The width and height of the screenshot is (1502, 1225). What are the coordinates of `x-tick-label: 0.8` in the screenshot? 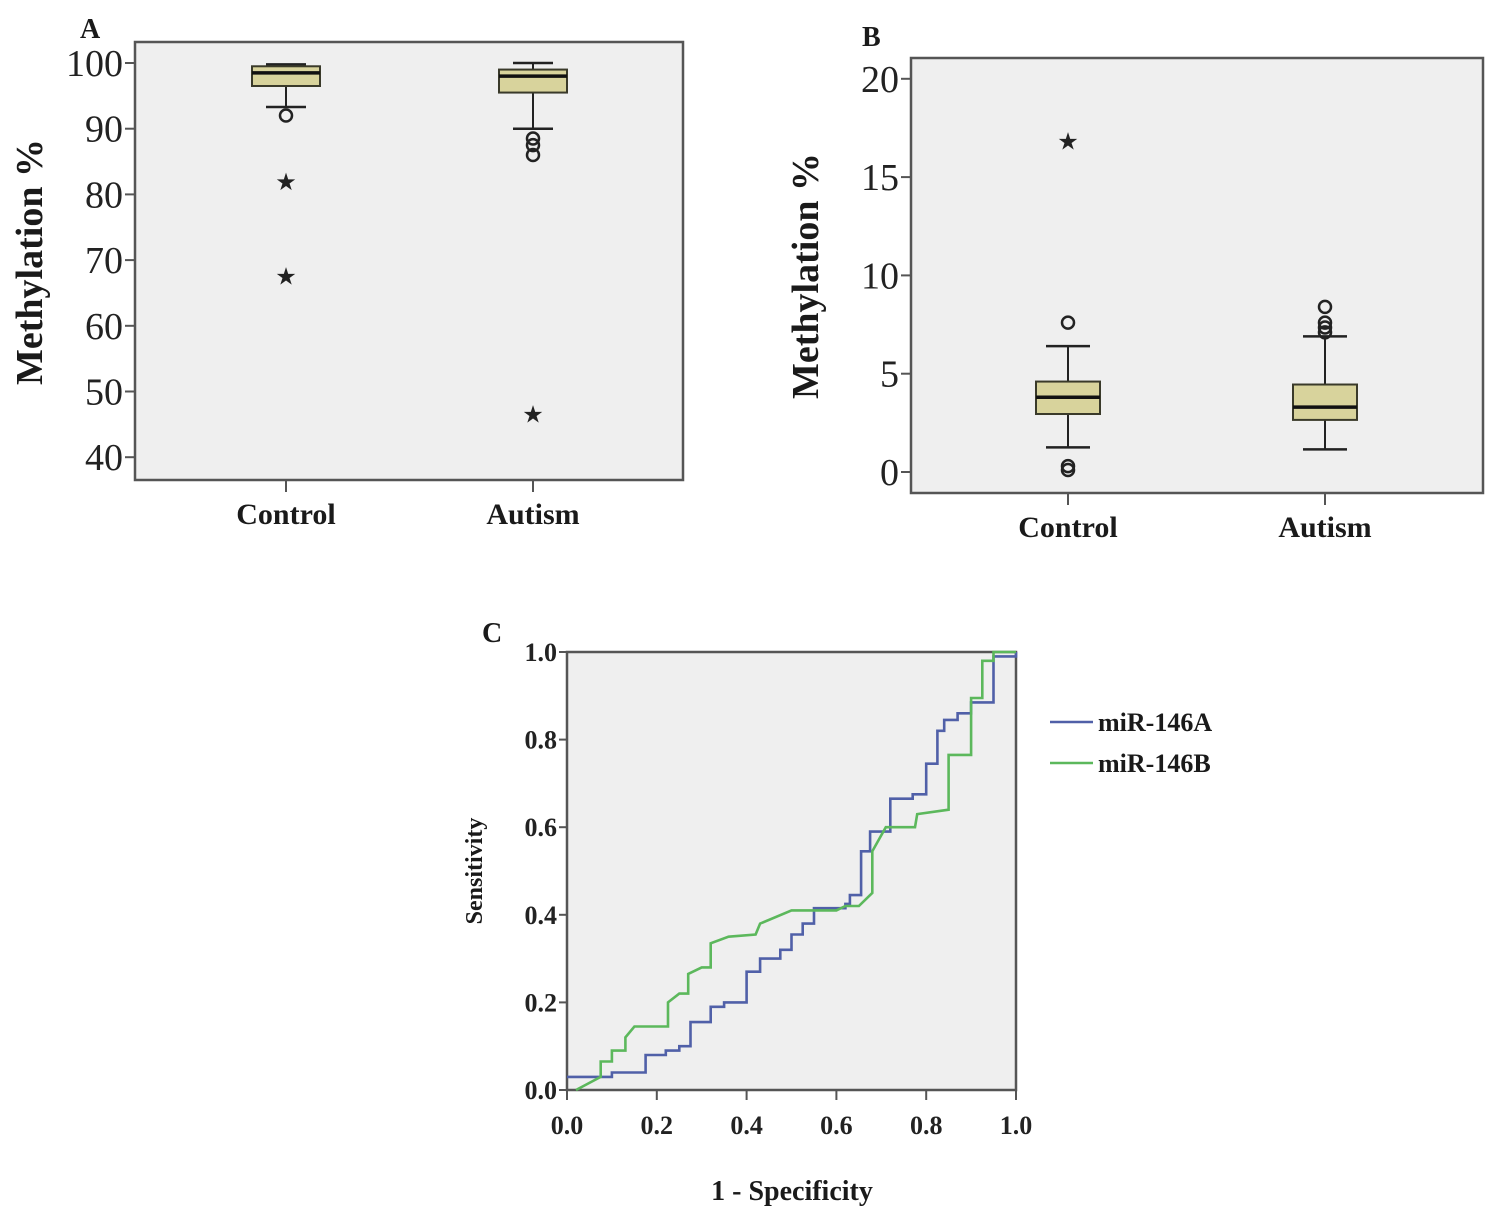 It's located at (926, 1125).